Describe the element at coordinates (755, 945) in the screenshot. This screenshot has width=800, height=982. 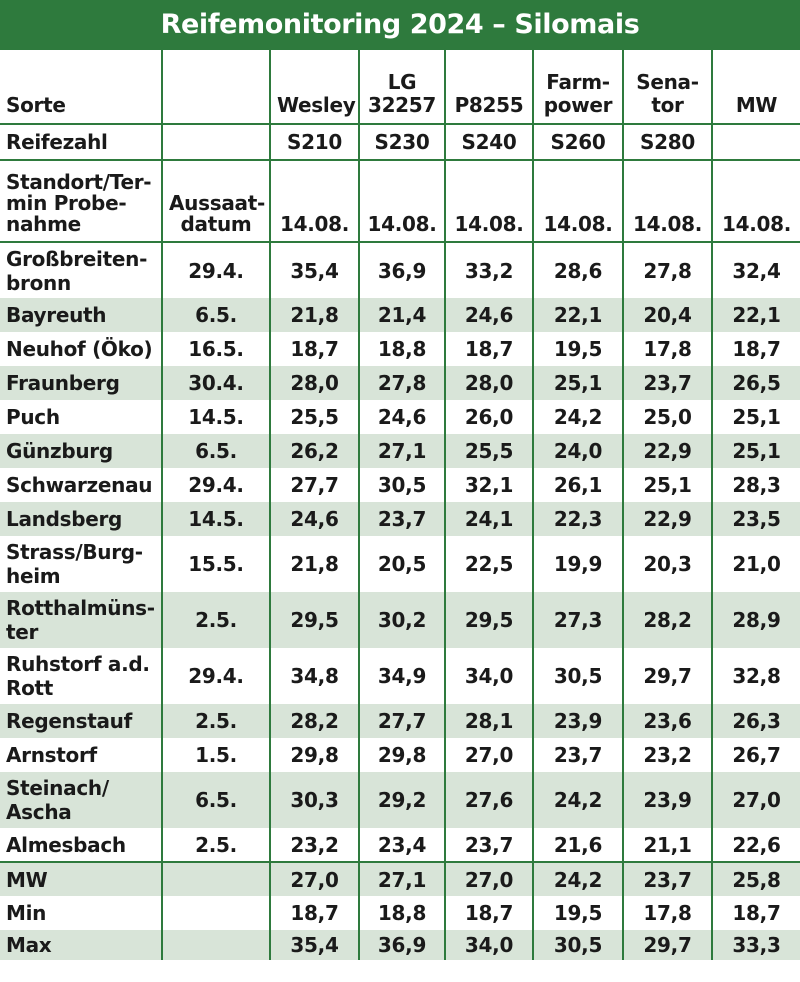
I see `summary-value-cell: 33,3` at that location.